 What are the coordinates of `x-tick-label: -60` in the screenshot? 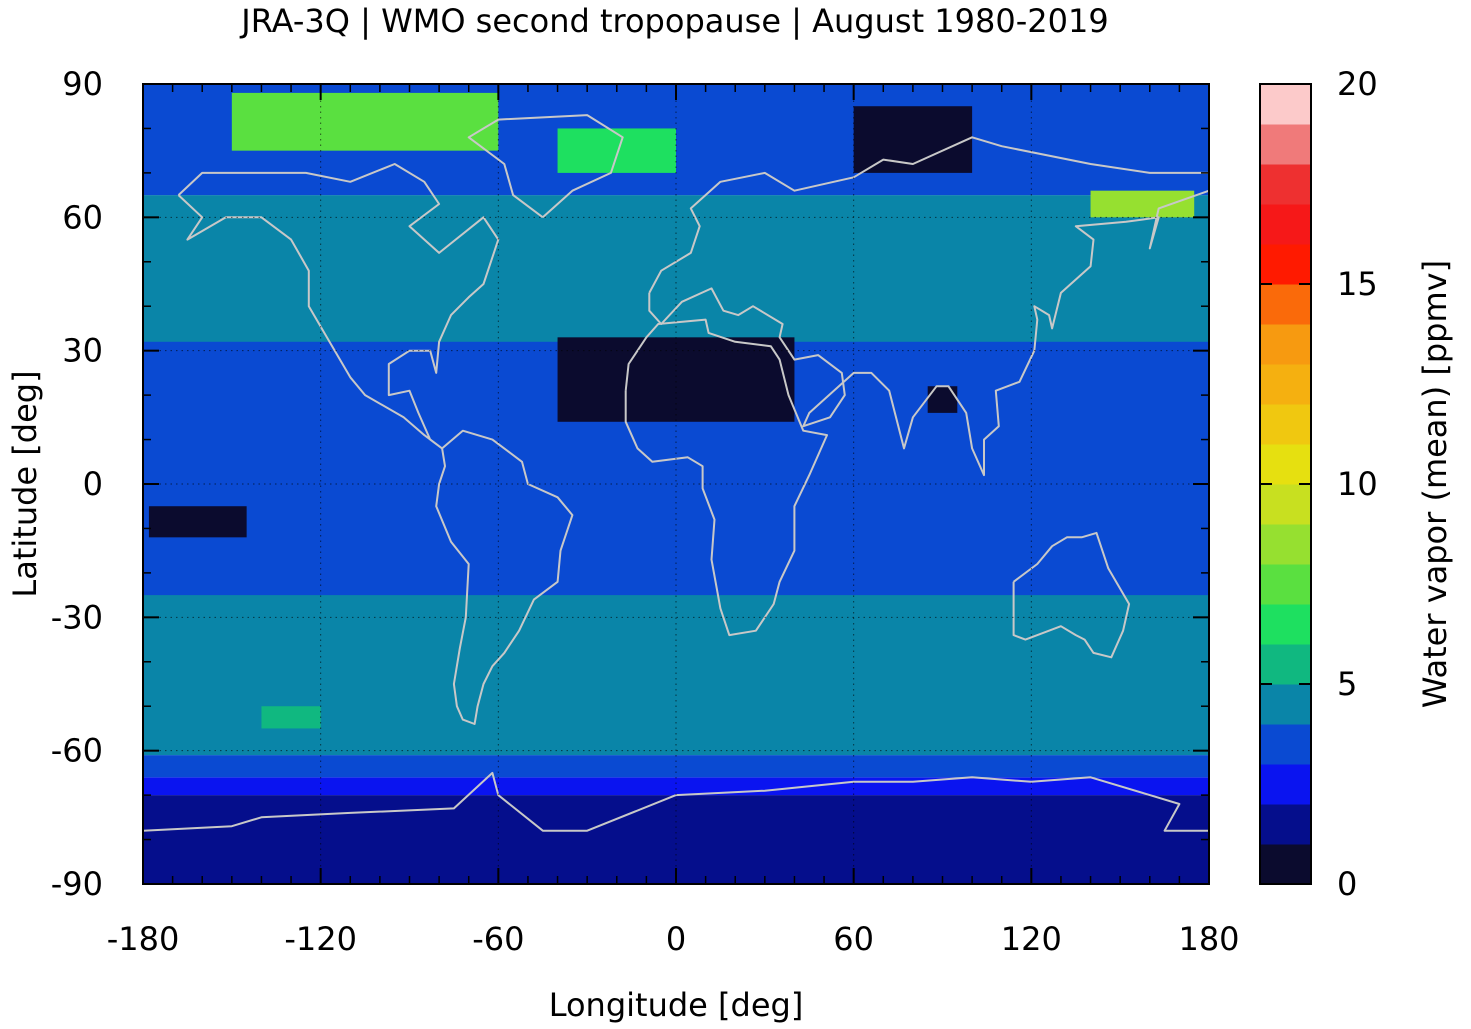 It's located at (498, 939).